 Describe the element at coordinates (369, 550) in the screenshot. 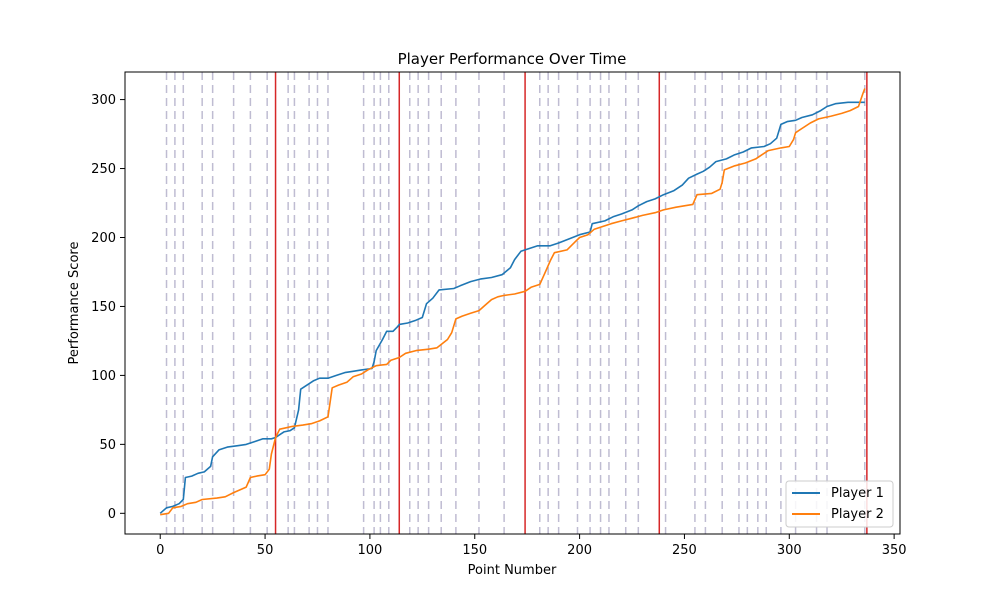

I see `x-tick-label: 100` at that location.